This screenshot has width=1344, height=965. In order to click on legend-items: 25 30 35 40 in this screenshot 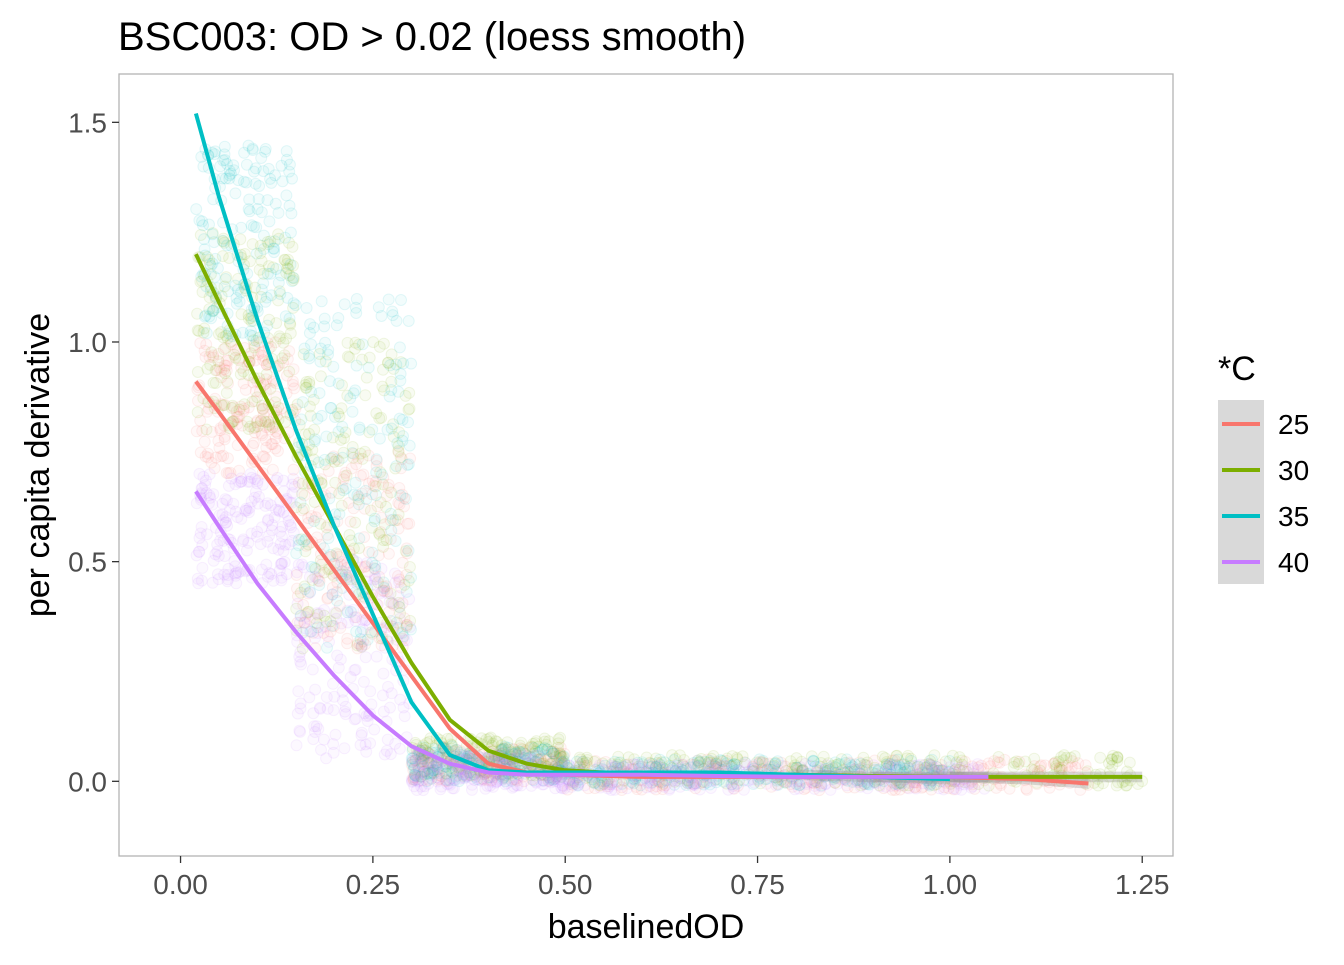, I will do `click(1263, 492)`.